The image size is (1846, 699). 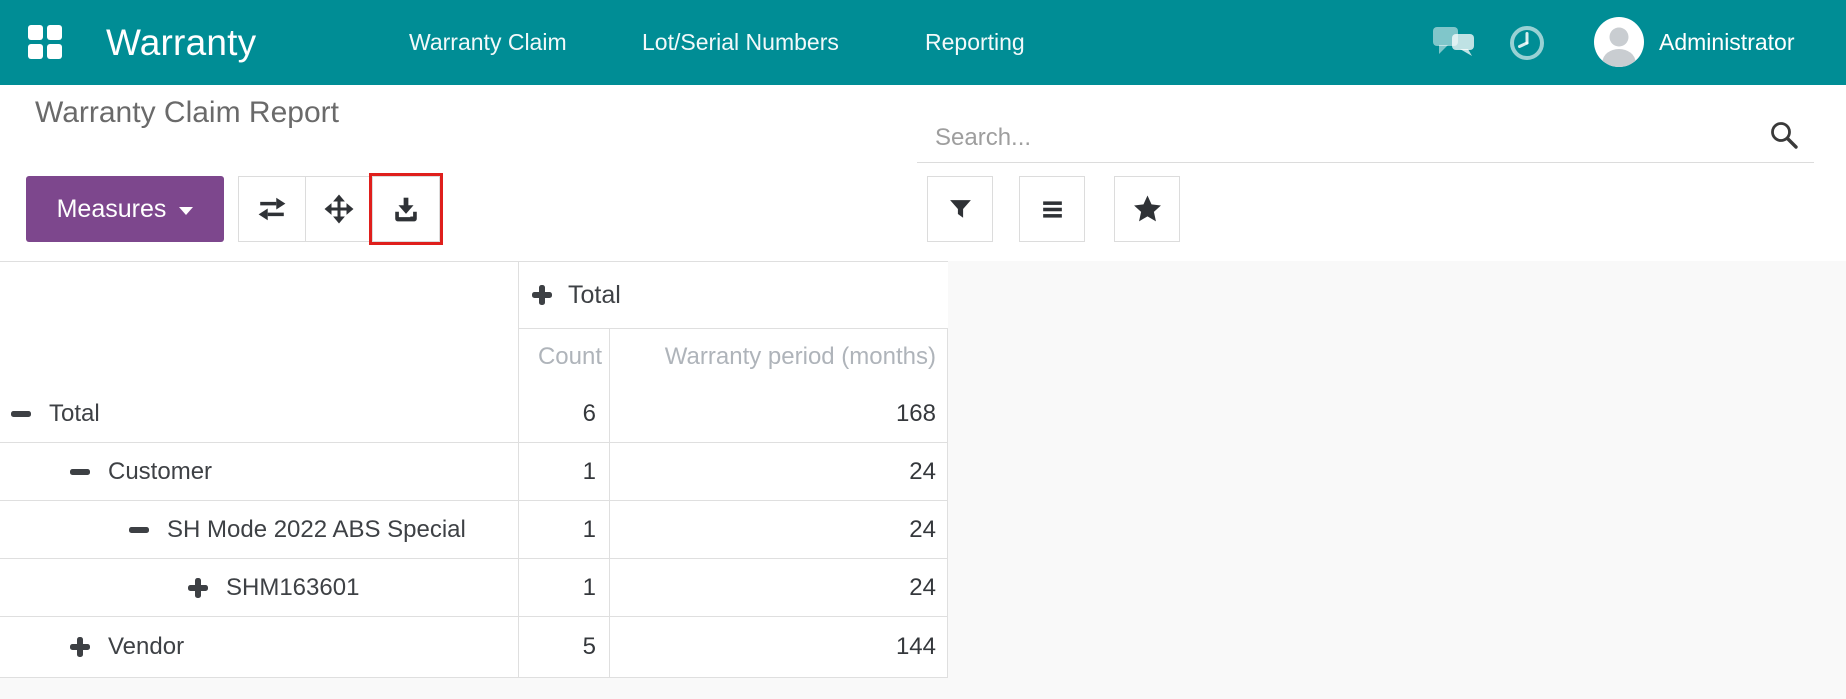 What do you see at coordinates (564, 647) in the screenshot?
I see `pivot-value-count: 5` at bounding box center [564, 647].